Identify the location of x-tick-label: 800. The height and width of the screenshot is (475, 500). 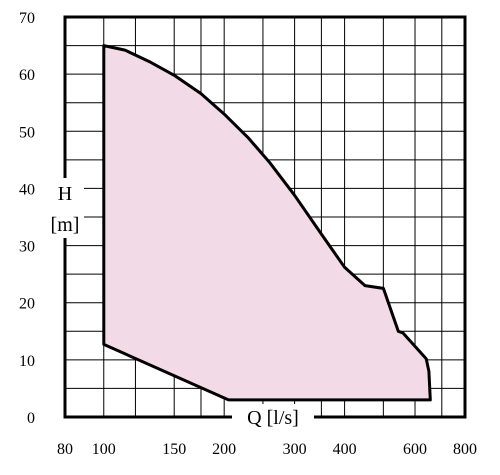
(465, 449).